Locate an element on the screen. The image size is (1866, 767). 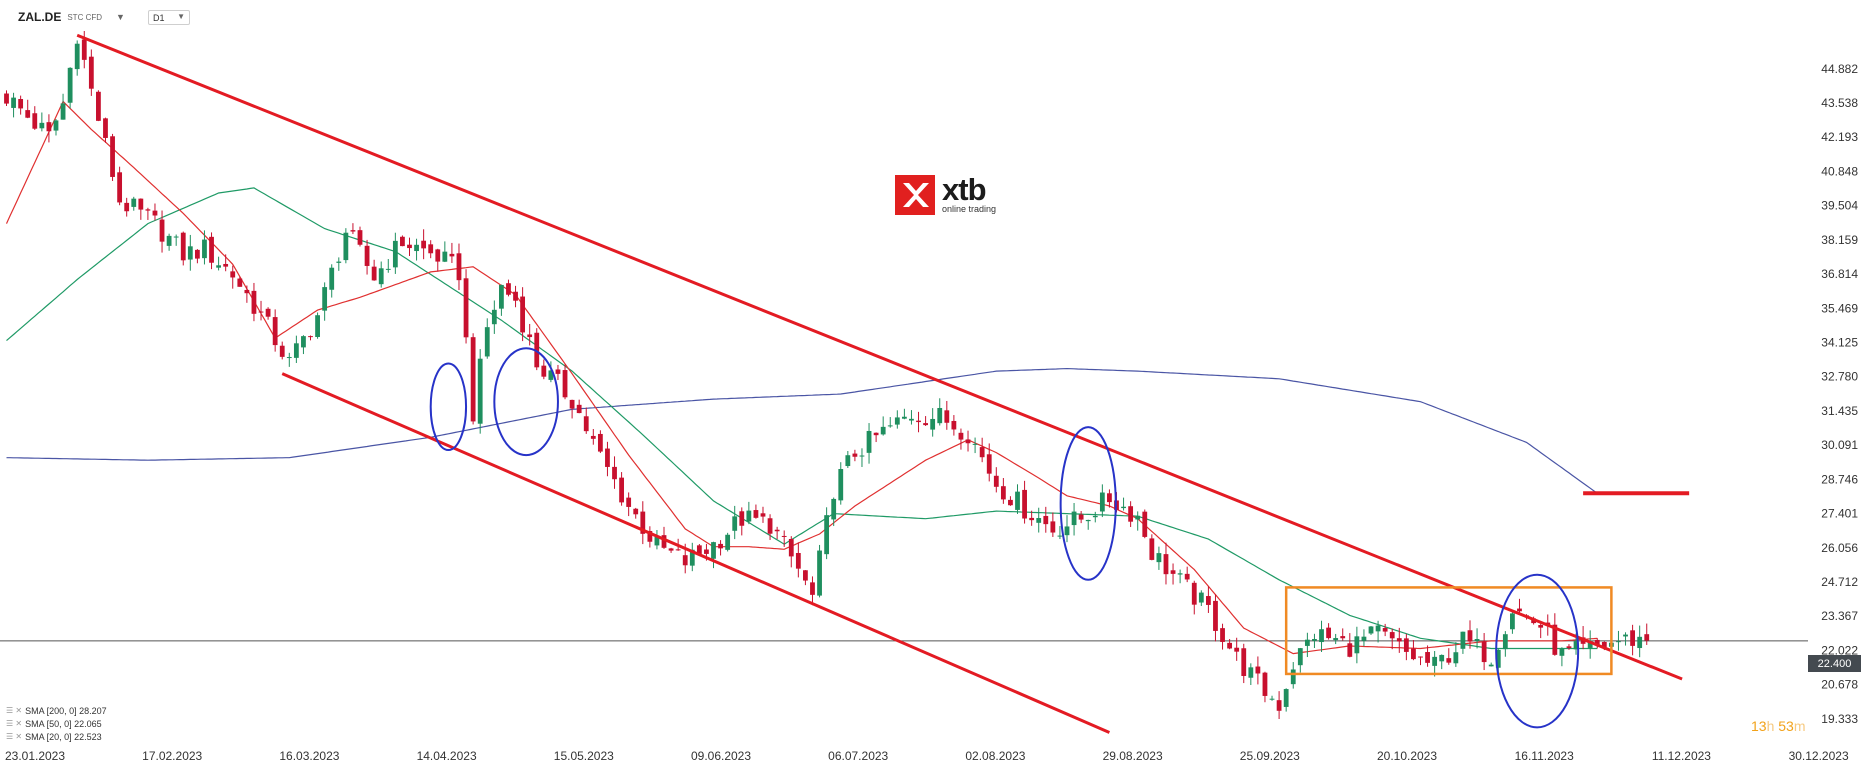
indicator-row: ☰ ✕ SMA [200, 0] 28.207 is located at coordinates (56, 710).